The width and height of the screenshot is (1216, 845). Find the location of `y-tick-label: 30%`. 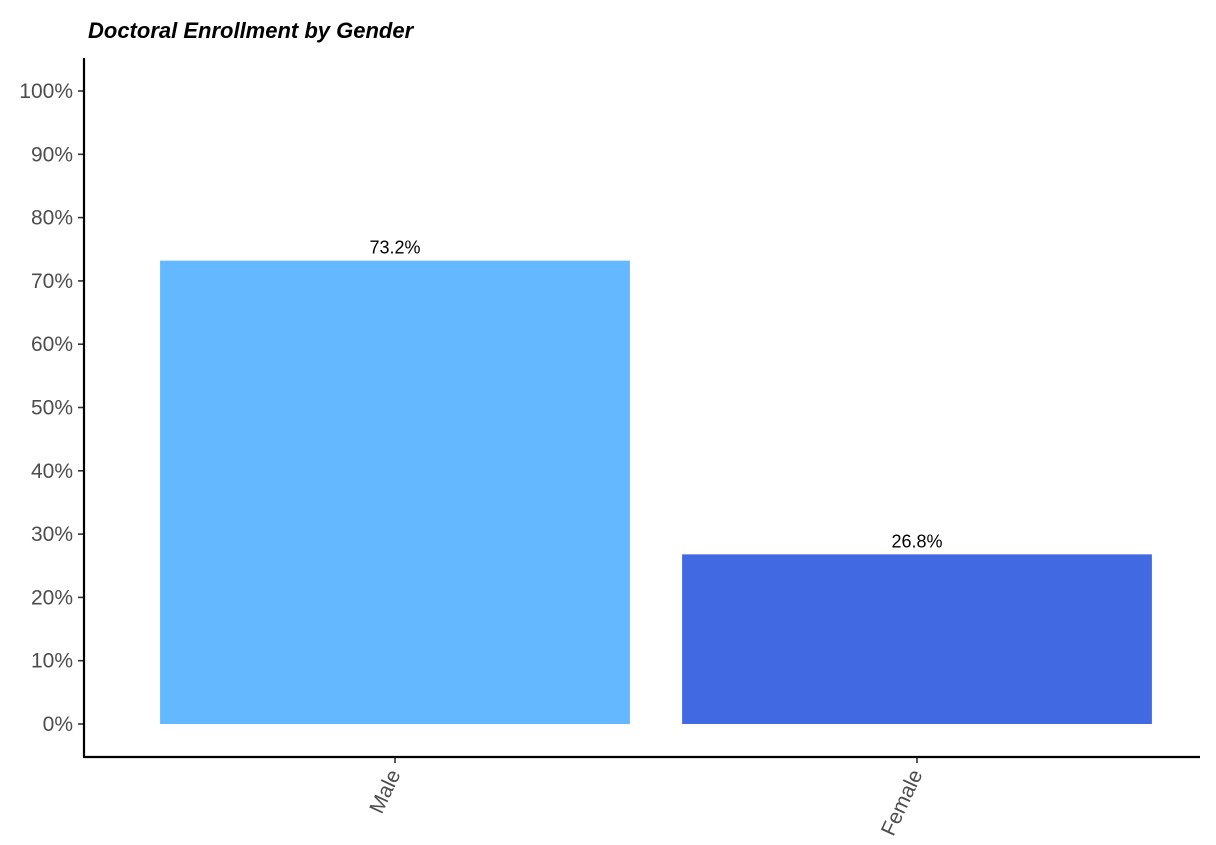

y-tick-label: 30% is located at coordinates (52, 534).